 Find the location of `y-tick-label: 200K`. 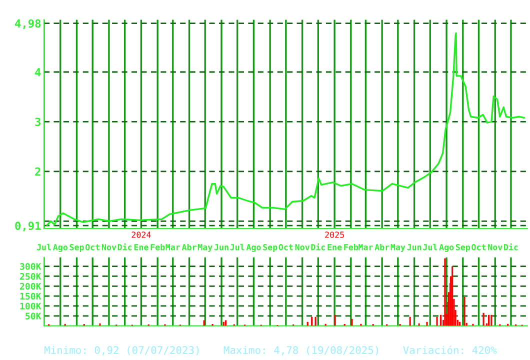

y-tick-label: 200K is located at coordinates (31, 286).